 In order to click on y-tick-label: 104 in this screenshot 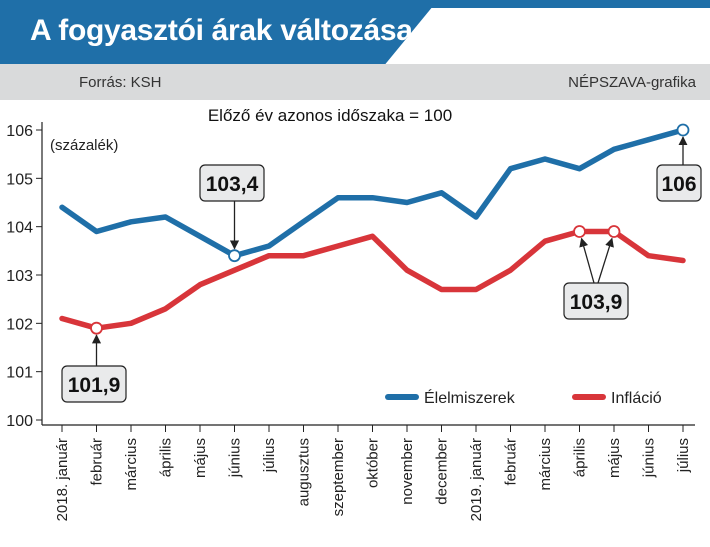, I will do `click(19, 228)`.